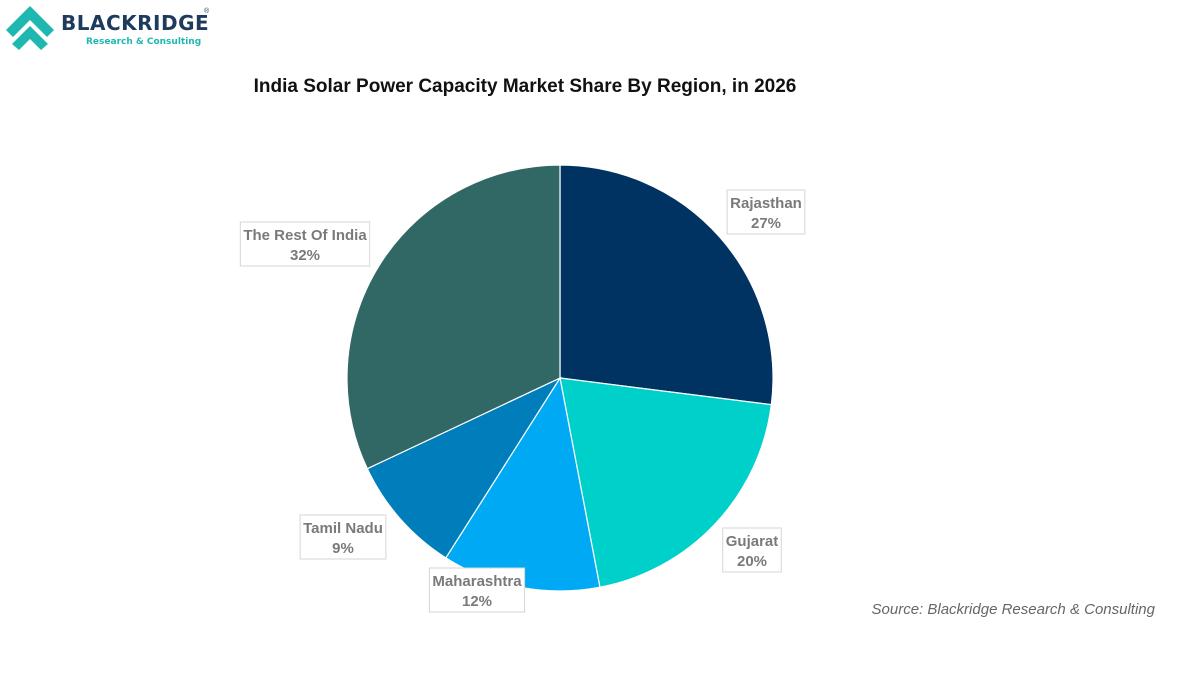  Describe the element at coordinates (665, 482) in the screenshot. I see `pie-slice-gujarat` at that location.